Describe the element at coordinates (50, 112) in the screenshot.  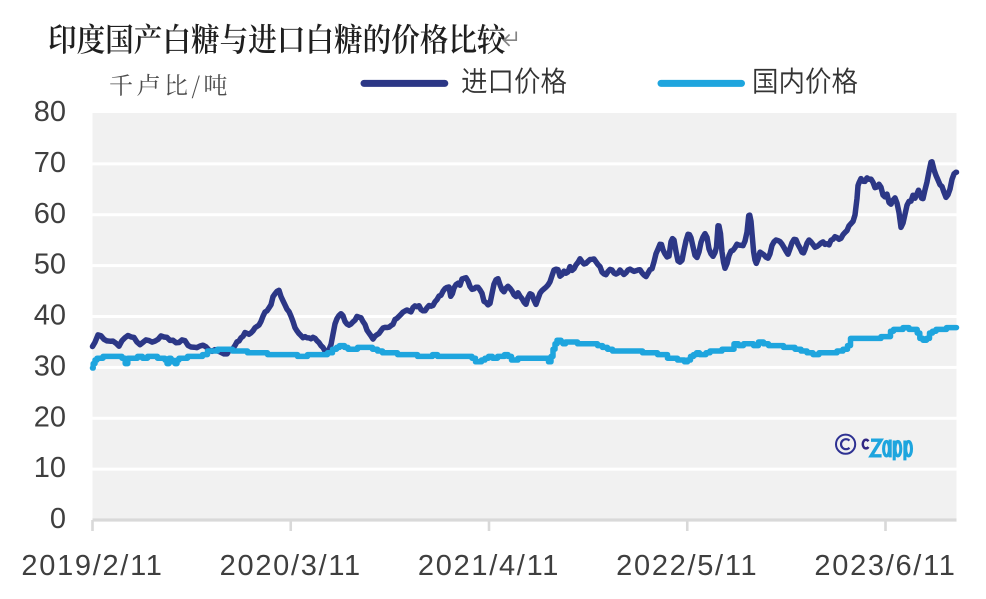
I see `svg-text: 80` at that location.